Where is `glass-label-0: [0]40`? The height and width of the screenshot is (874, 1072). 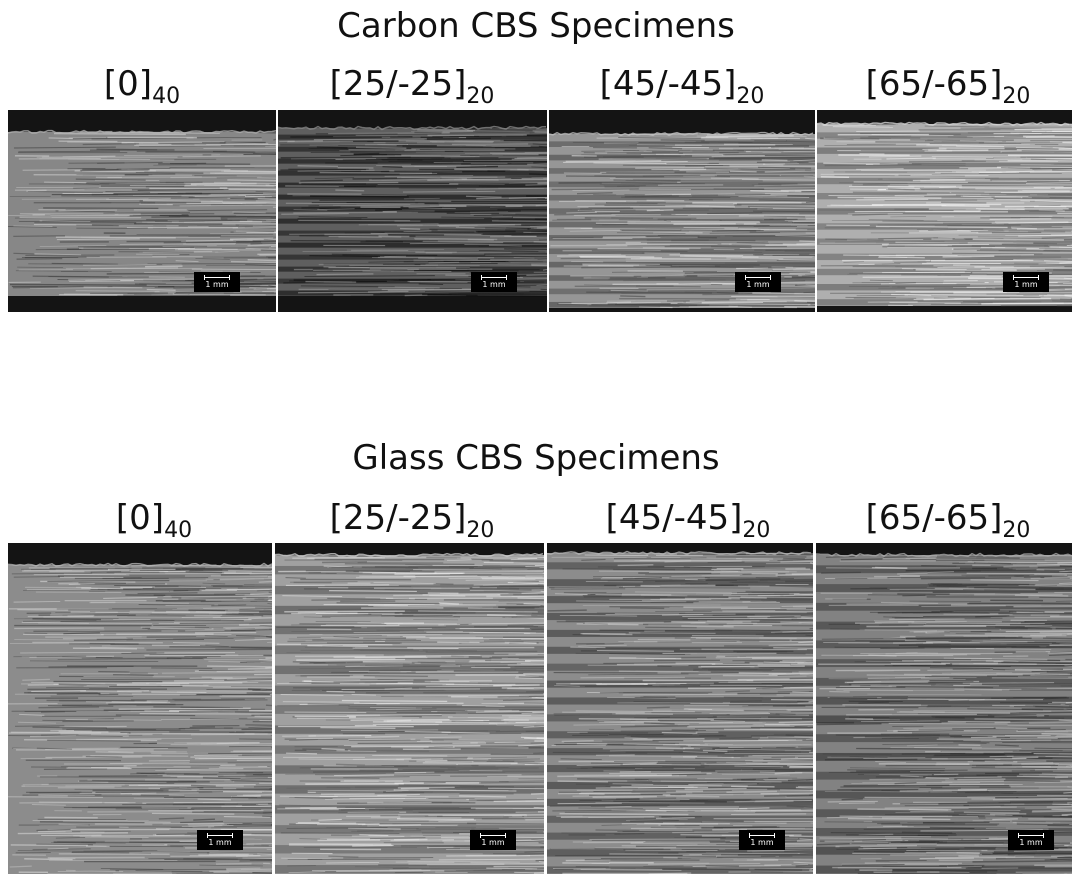 glass-label-0: [0]40 is located at coordinates (154, 524).